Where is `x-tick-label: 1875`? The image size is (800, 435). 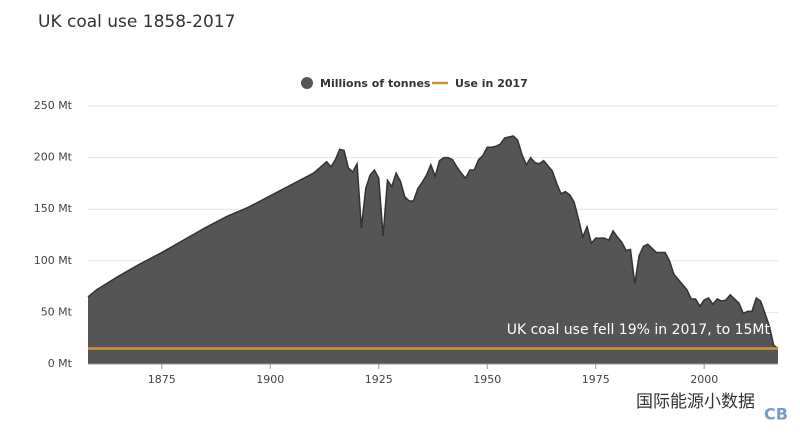
x-tick-label: 1875 is located at coordinates (162, 379).